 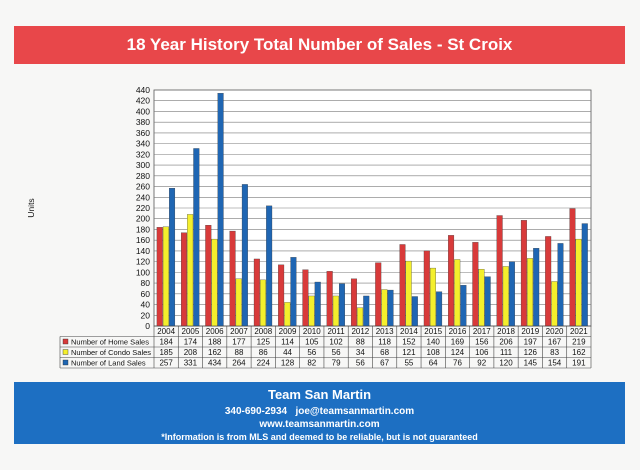 I want to click on bar-number-of-home-sales-2005, so click(x=184, y=279).